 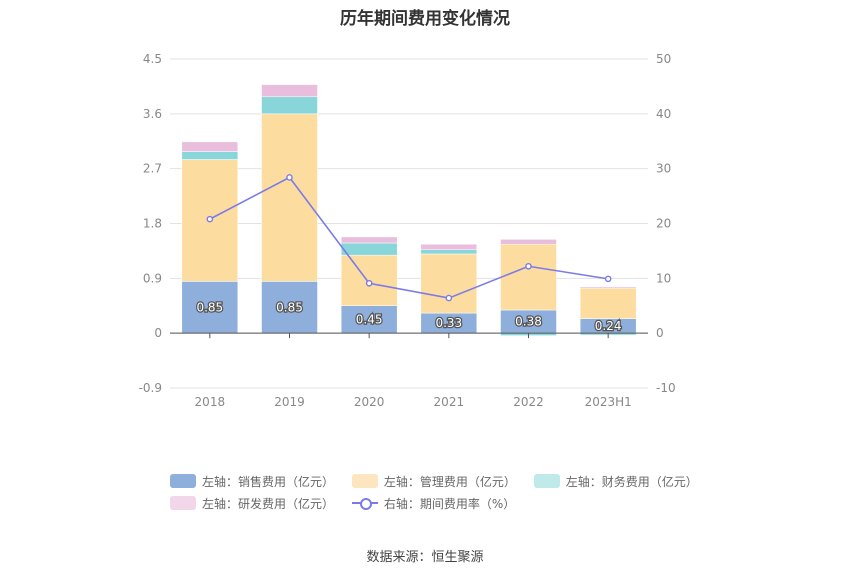 I want to click on bar-data-label: 0.45, so click(x=369, y=319).